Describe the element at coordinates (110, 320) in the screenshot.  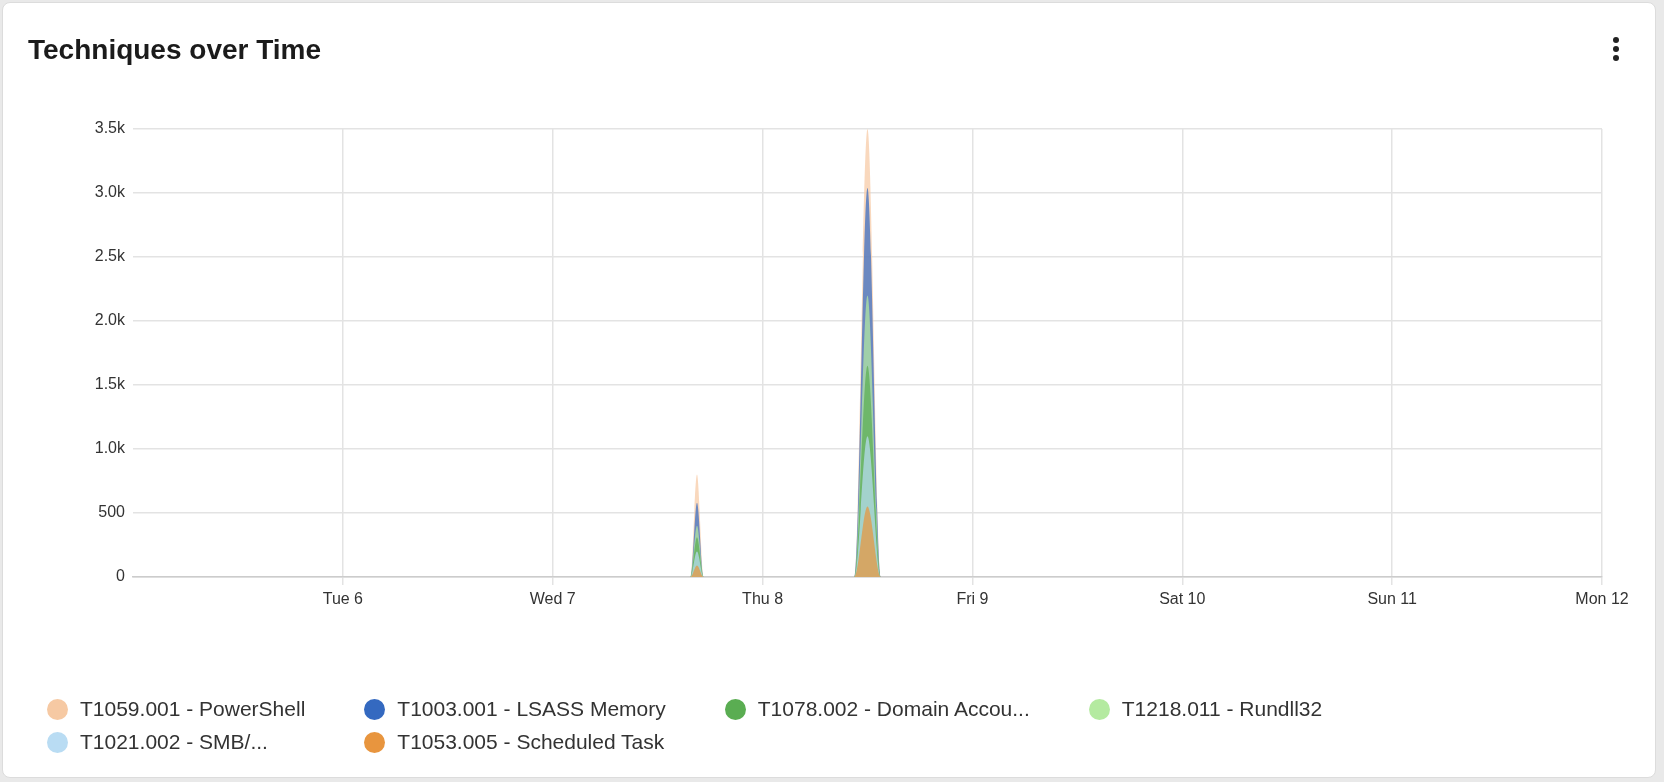
I see `y-tick-label: 2.0k` at that location.